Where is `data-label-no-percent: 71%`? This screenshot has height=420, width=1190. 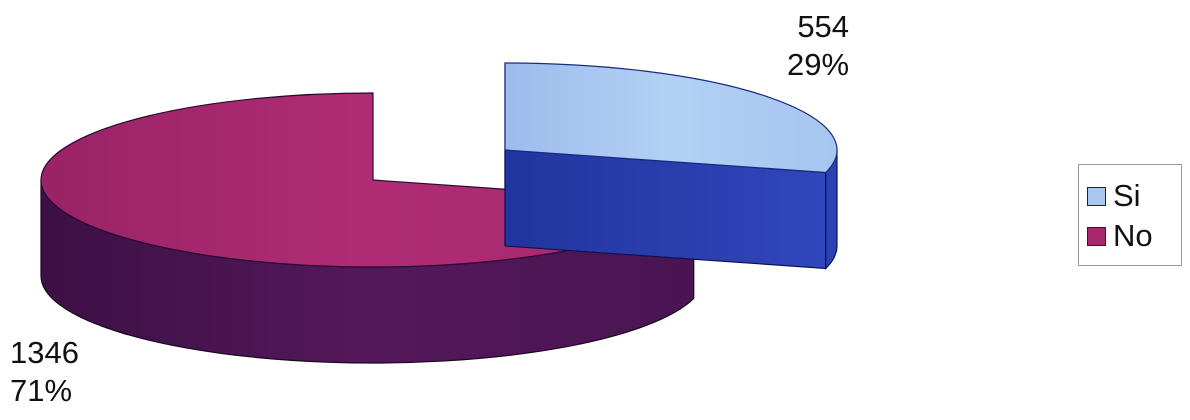
data-label-no-percent: 71% is located at coordinates (41, 390).